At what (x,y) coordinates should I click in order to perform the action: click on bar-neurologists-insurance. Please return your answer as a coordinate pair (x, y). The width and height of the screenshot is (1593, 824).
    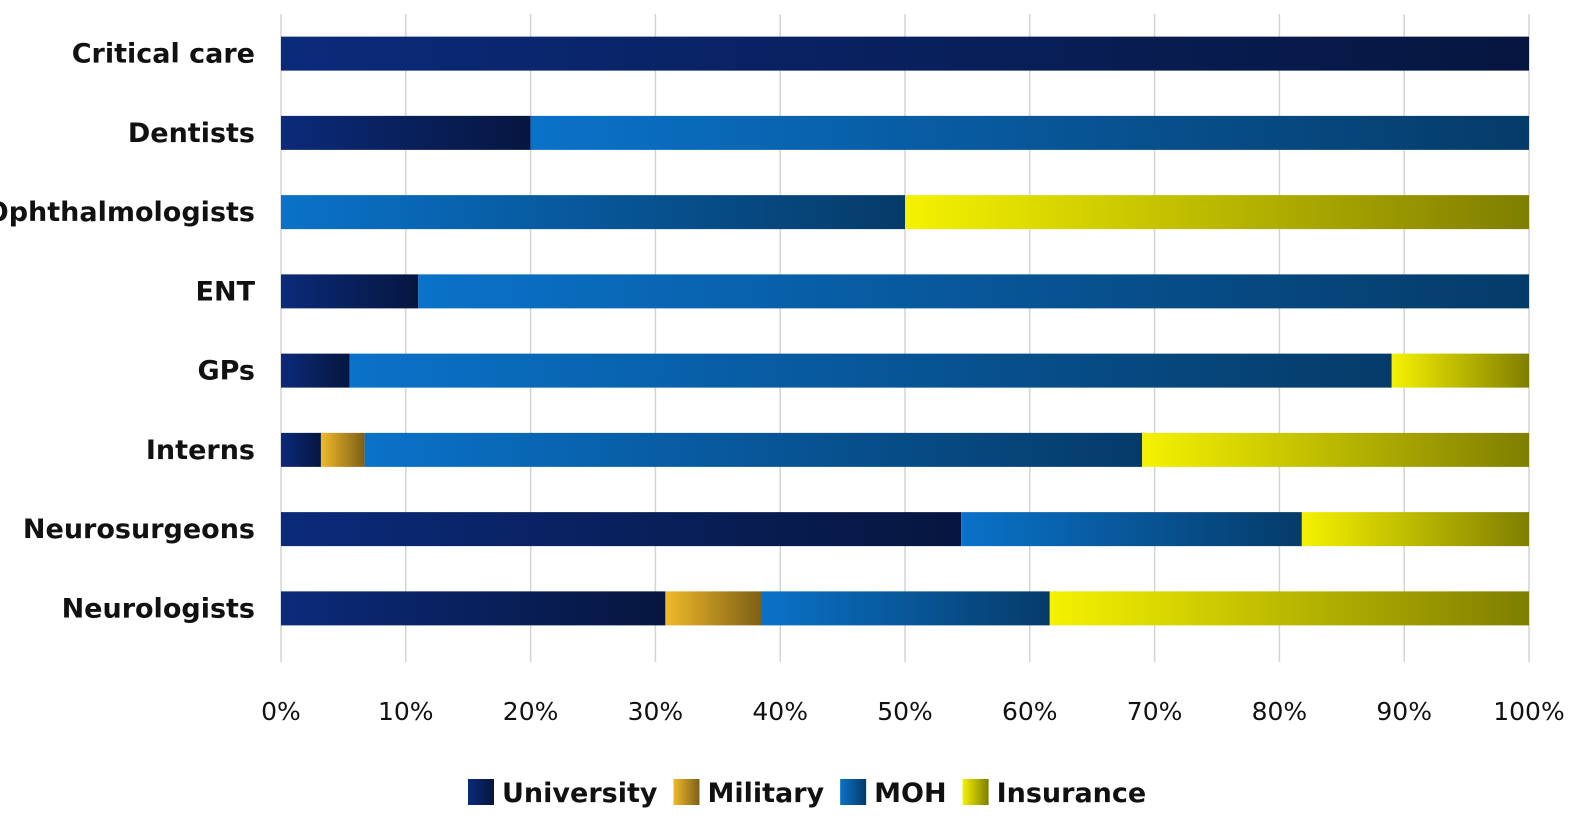
    Looking at the image, I should click on (1289, 608).